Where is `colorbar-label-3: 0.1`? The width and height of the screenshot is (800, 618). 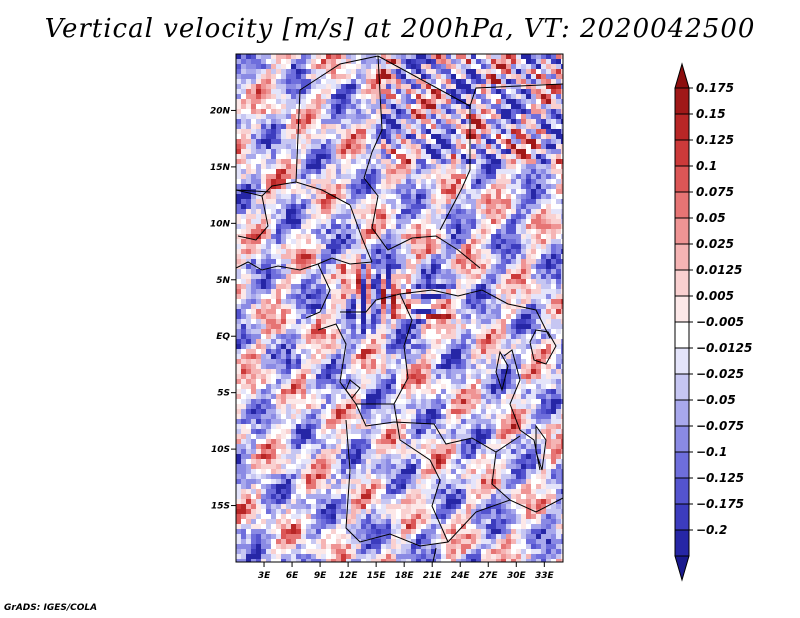 colorbar-label-3: 0.1 is located at coordinates (706, 166).